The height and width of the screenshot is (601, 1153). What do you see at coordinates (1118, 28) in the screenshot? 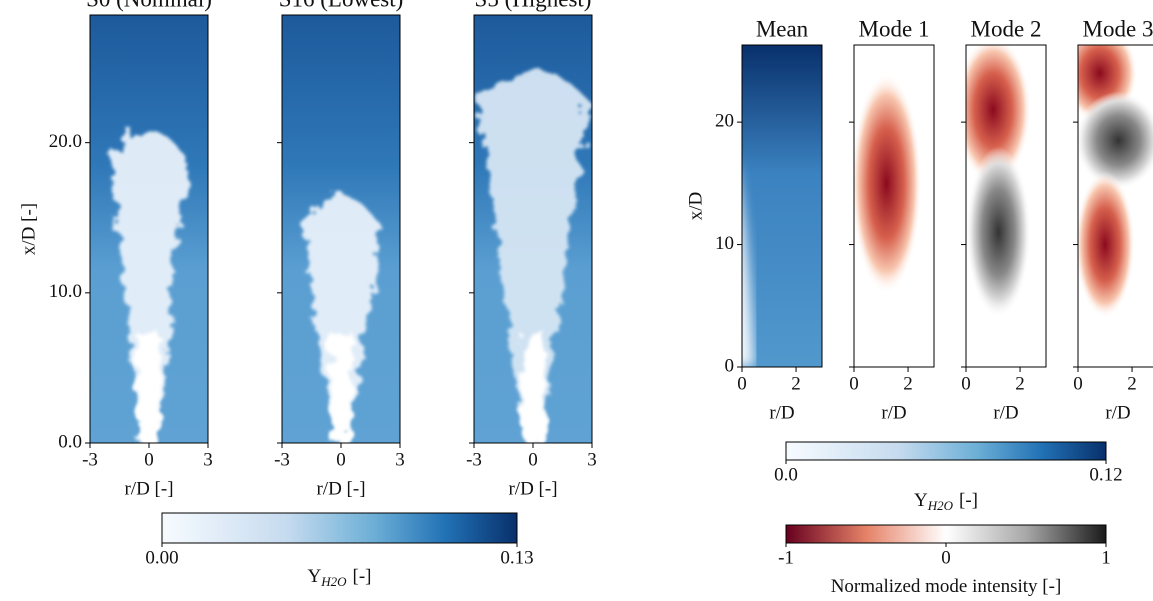
I see `panel-title: Mode 3` at bounding box center [1118, 28].